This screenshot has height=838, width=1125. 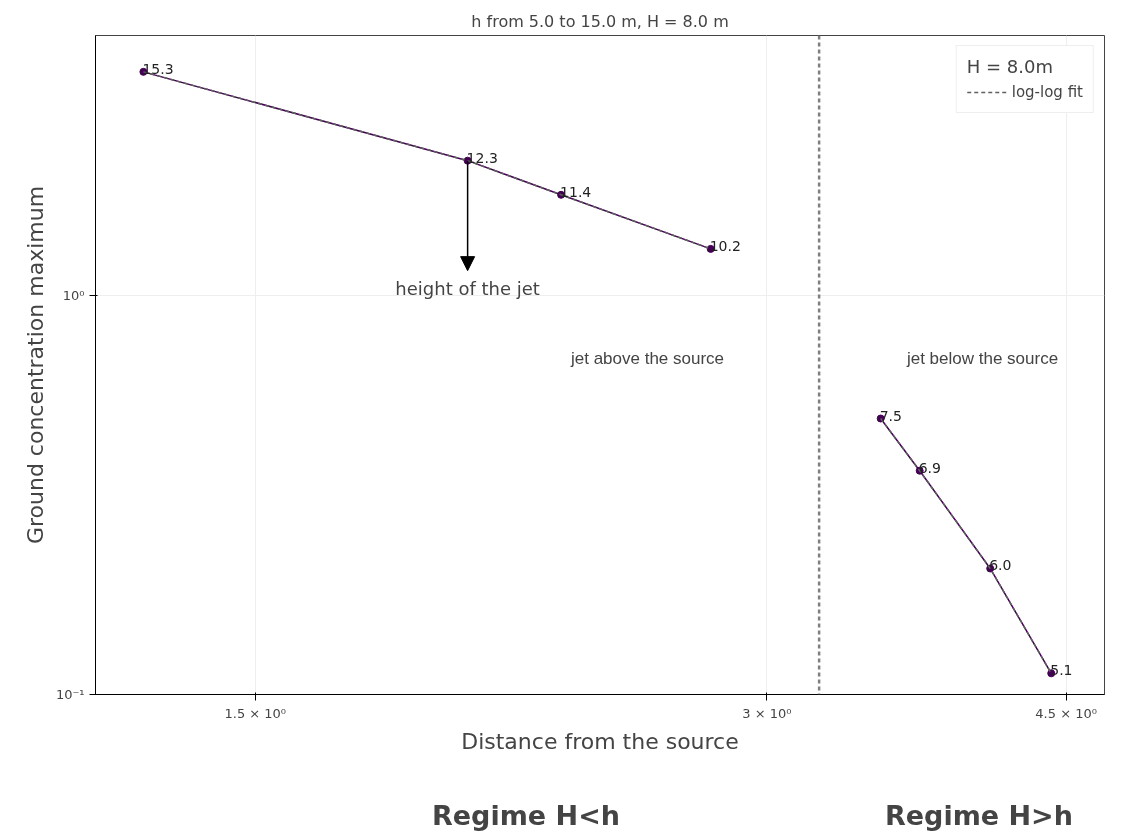 What do you see at coordinates (158, 68) in the screenshot?
I see `annotation: 15.3` at bounding box center [158, 68].